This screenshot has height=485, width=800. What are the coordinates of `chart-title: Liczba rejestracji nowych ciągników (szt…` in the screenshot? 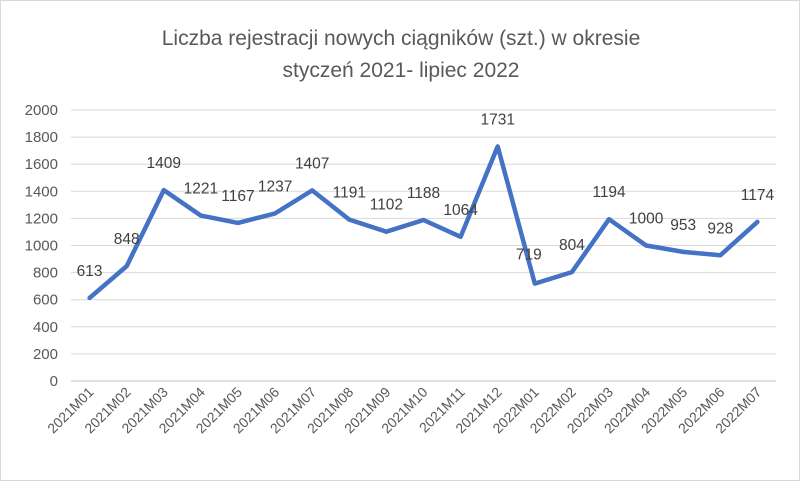 It's located at (401, 54).